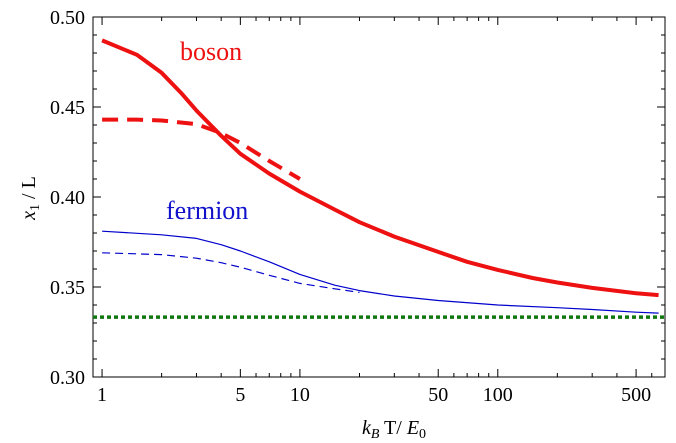 Image resolution: width=676 pixels, height=443 pixels. What do you see at coordinates (30, 198) in the screenshot?
I see `y-axis-title: x1 / L` at bounding box center [30, 198].